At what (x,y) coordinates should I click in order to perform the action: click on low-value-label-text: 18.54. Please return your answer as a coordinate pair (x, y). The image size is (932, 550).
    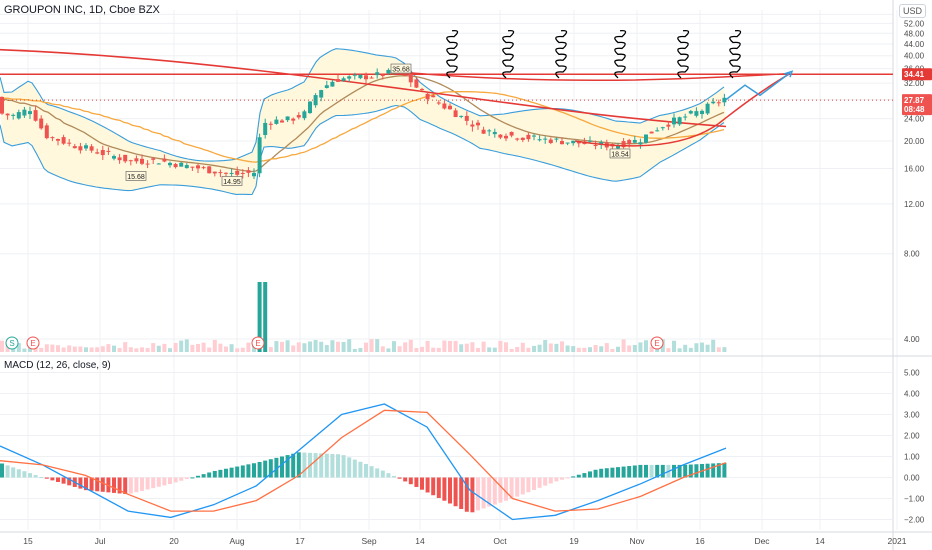
    Looking at the image, I should click on (620, 154).